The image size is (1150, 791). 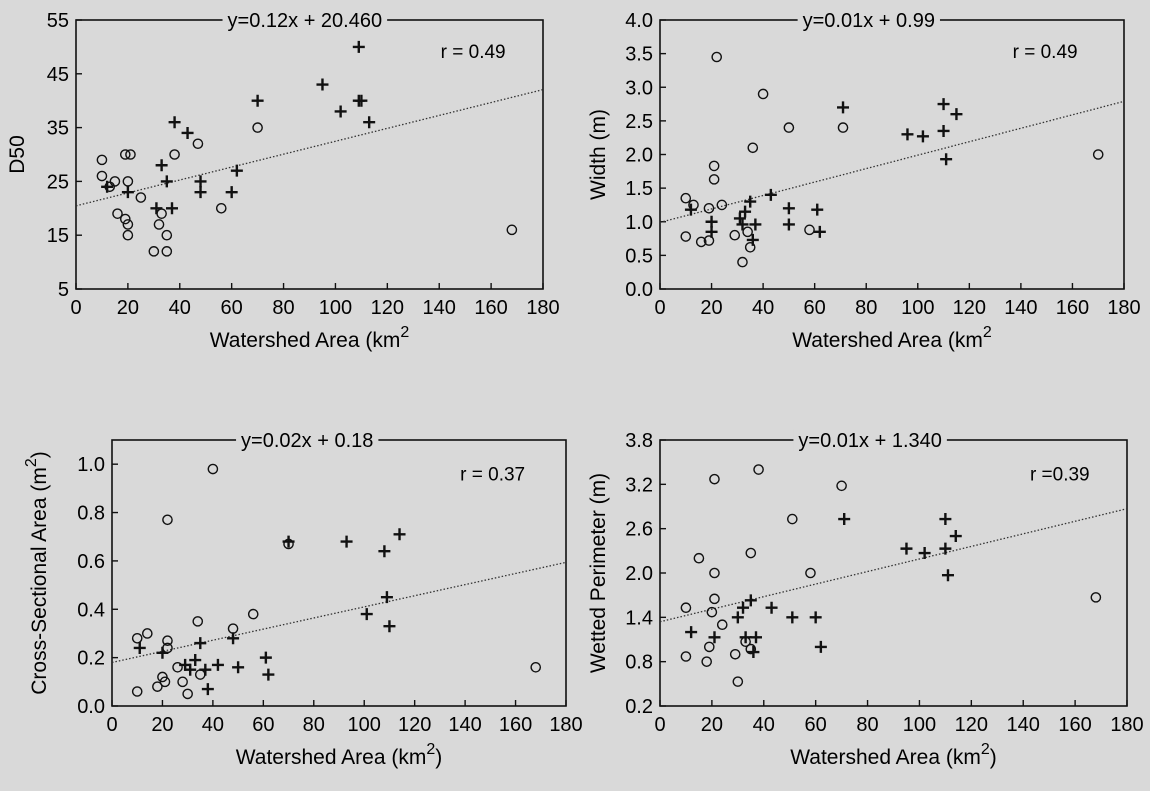 What do you see at coordinates (598, 154) in the screenshot?
I see `y-axis-label: Width (m)` at bounding box center [598, 154].